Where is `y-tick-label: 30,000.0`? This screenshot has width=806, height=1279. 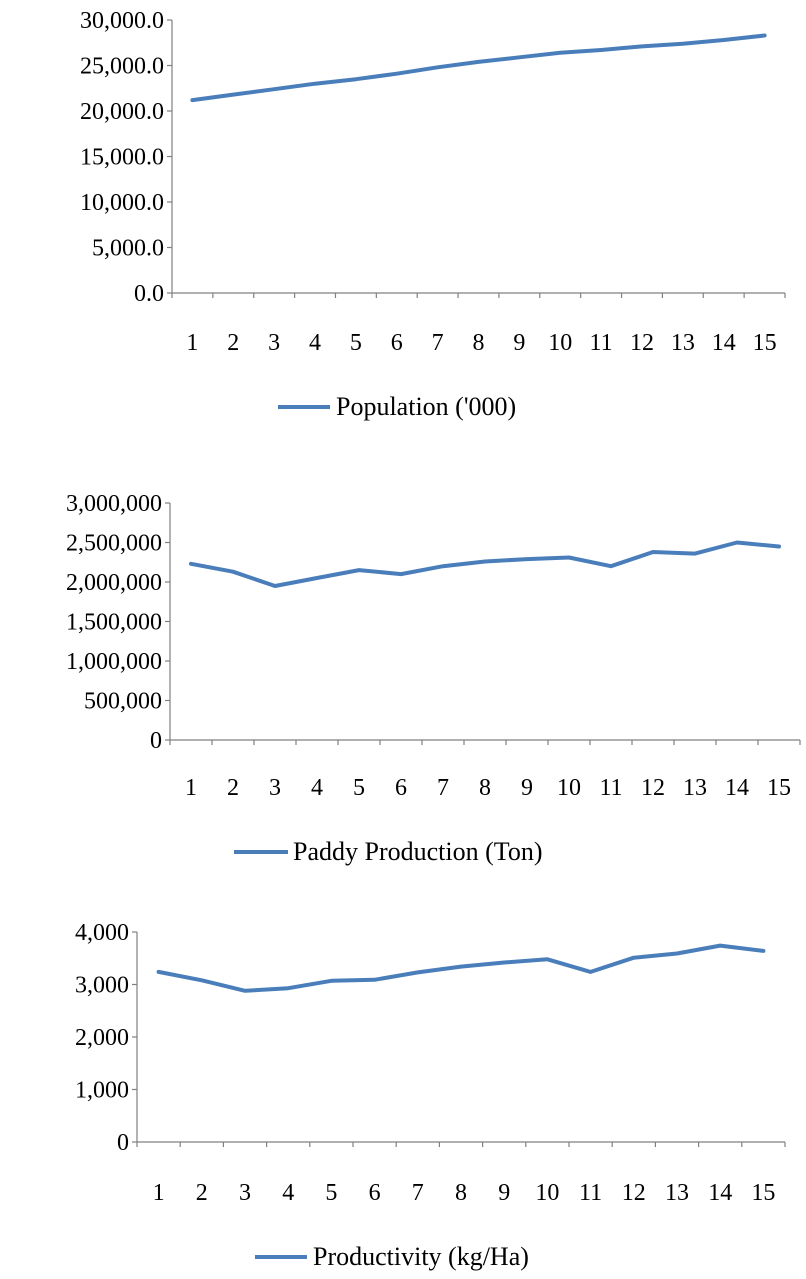
y-tick-label: 30,000.0 is located at coordinates (122, 21).